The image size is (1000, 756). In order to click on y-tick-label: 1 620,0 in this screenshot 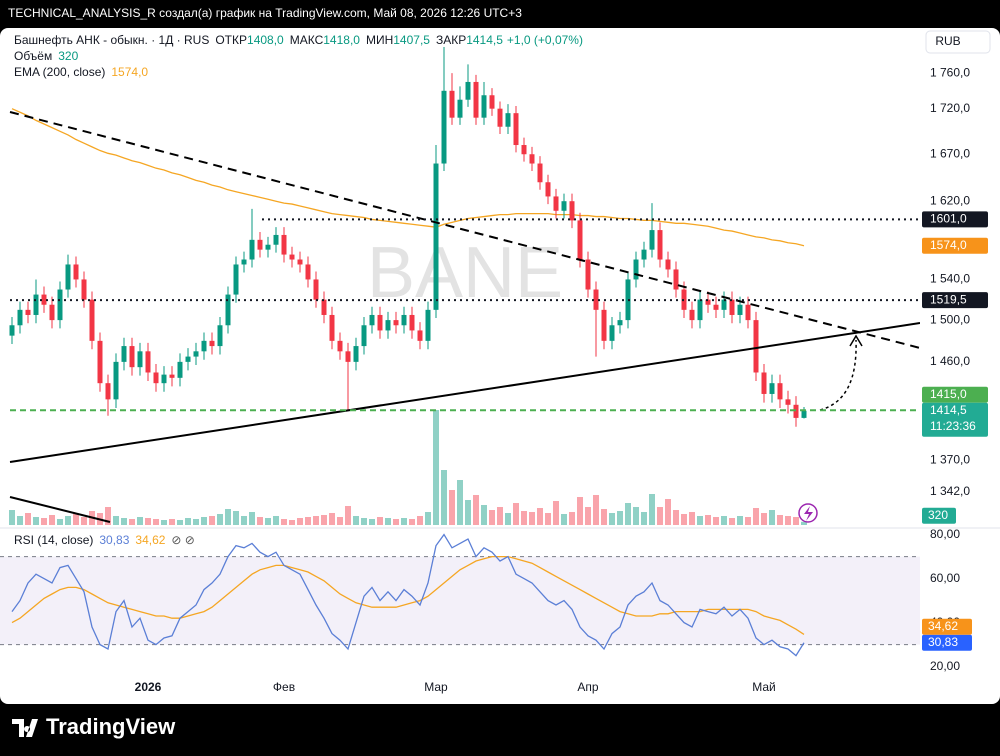, I will do `click(950, 200)`.